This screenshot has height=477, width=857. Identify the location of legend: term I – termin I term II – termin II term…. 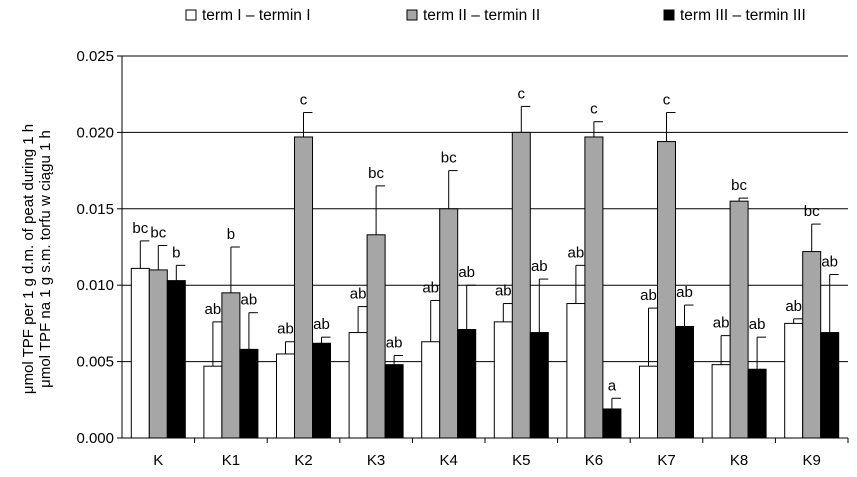
(495, 15).